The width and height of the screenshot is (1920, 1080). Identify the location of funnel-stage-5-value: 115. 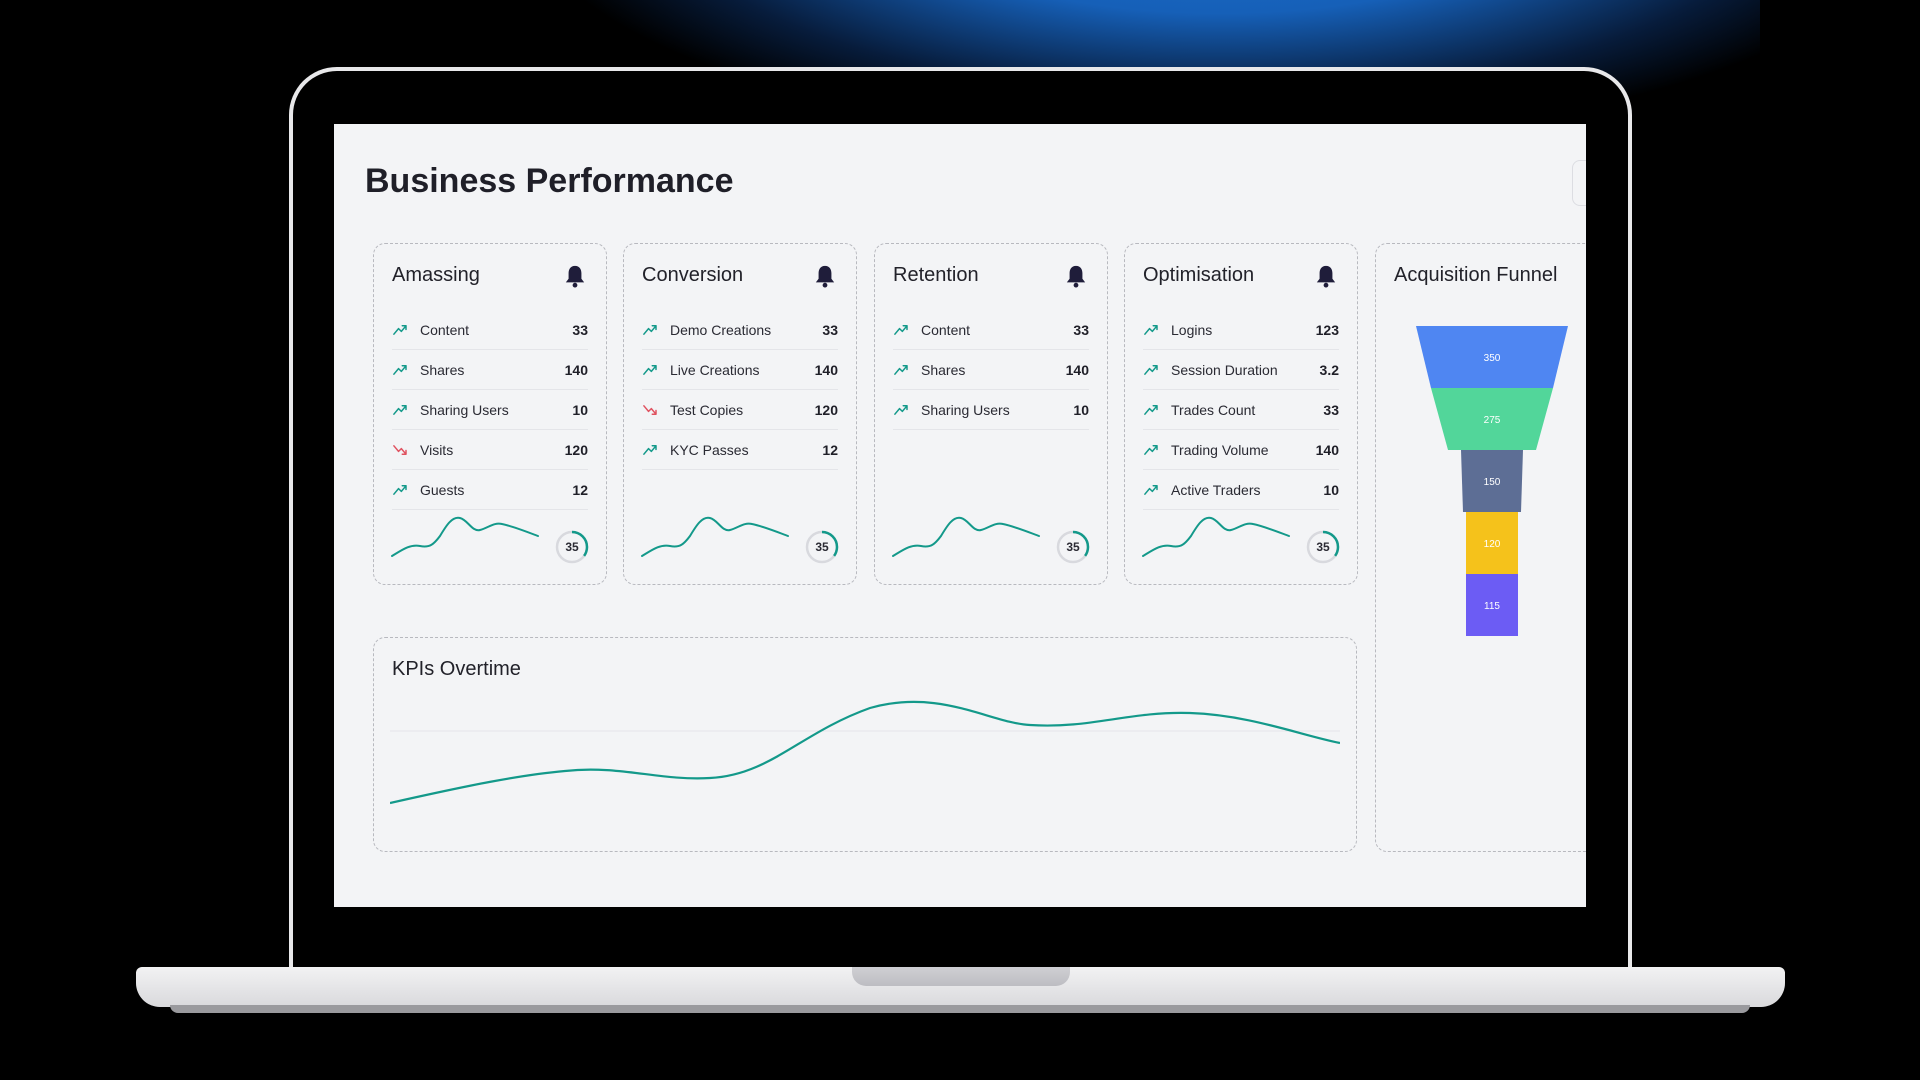
(1492, 606).